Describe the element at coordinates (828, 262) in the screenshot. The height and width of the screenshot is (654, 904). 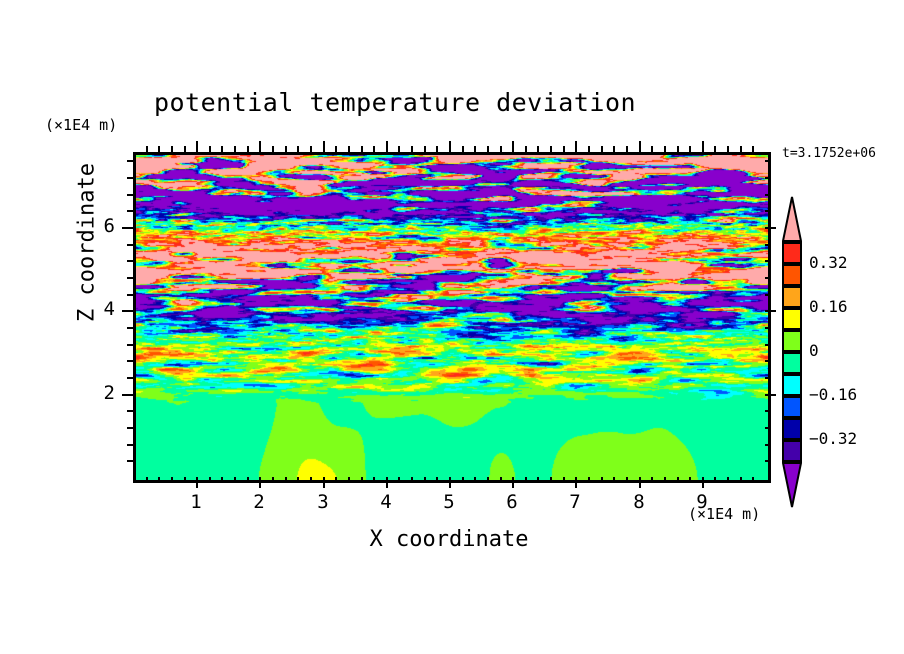
I see `colorbar-tick-label: 0.32` at that location.